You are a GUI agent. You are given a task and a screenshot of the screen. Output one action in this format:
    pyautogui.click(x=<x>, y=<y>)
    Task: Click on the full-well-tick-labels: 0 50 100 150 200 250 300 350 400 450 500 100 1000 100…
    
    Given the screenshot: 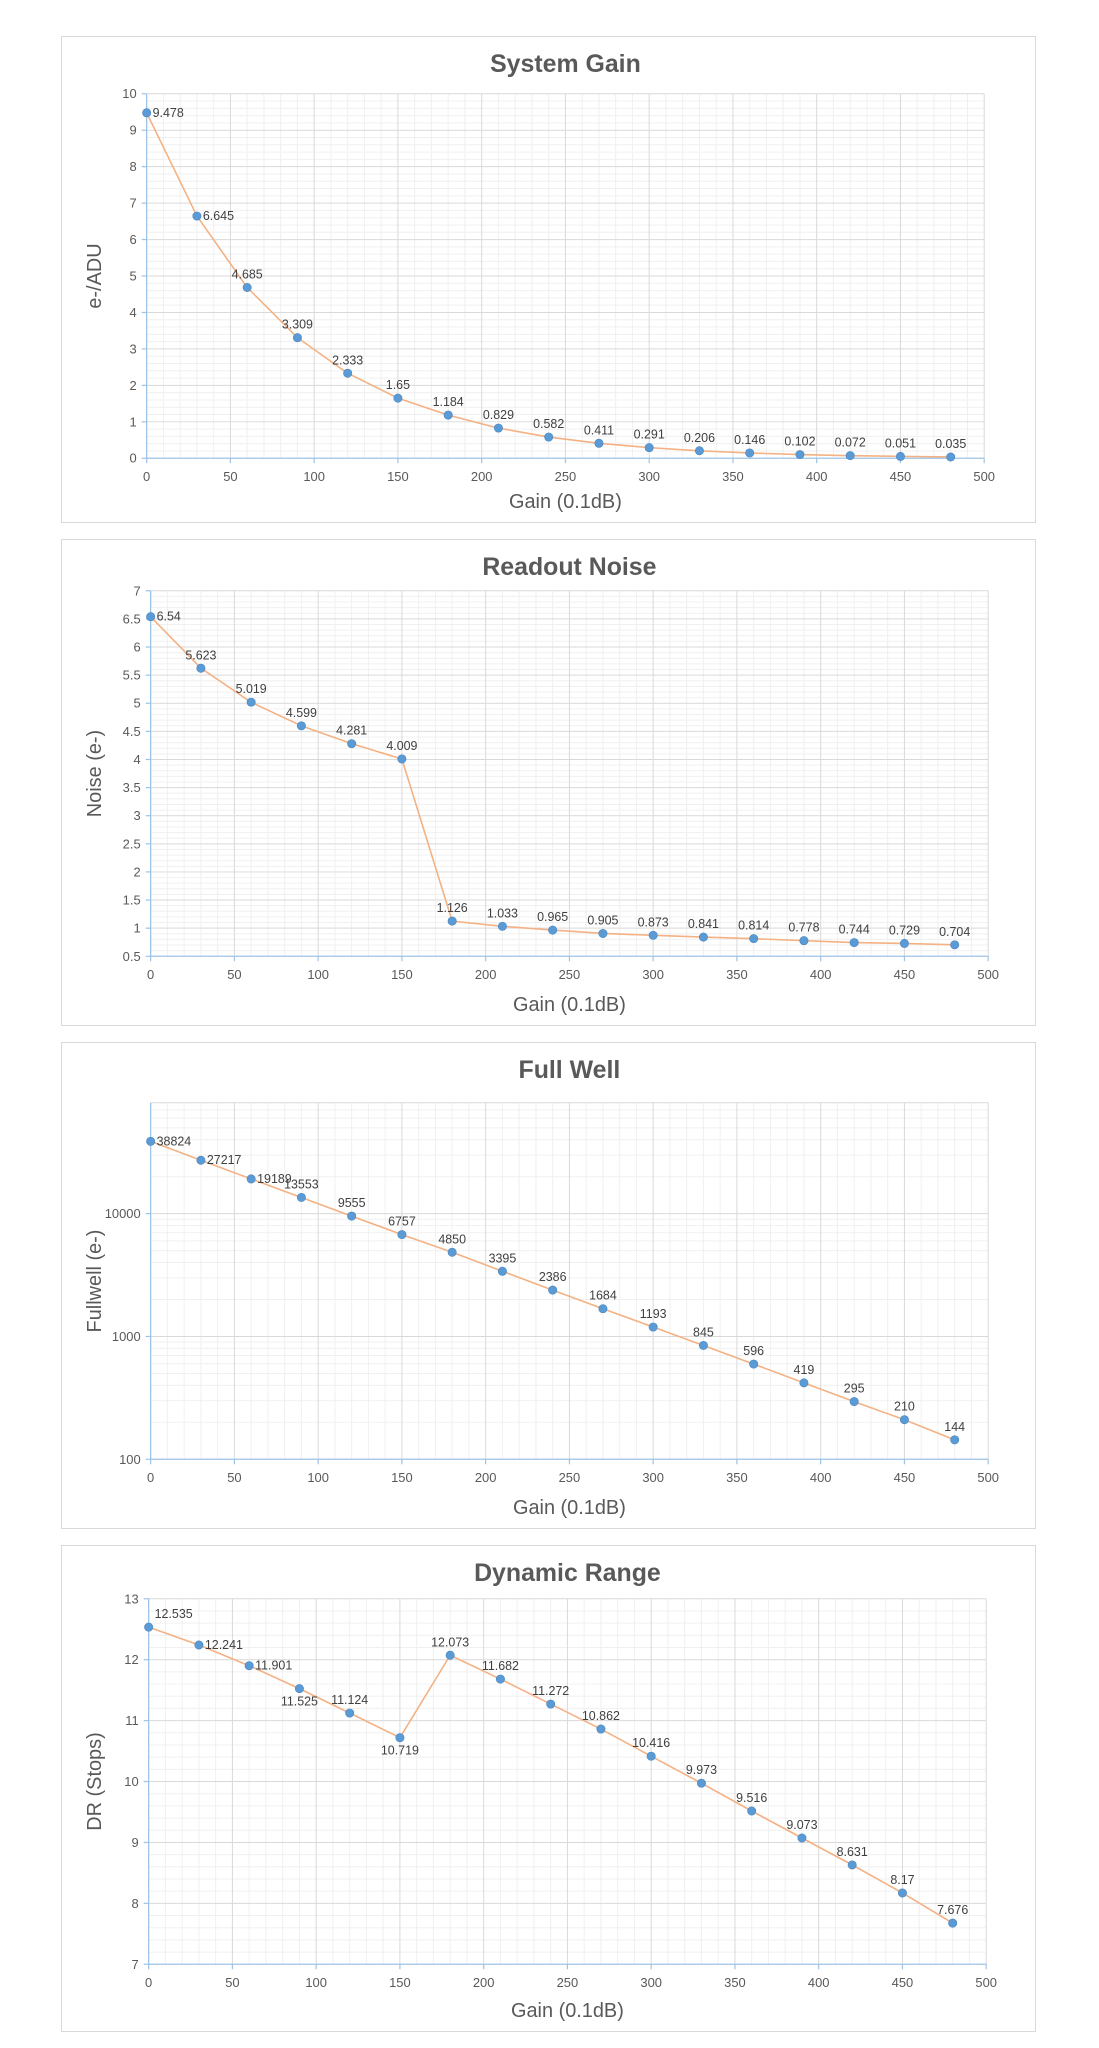 What is the action you would take?
    pyautogui.click(x=552, y=1345)
    